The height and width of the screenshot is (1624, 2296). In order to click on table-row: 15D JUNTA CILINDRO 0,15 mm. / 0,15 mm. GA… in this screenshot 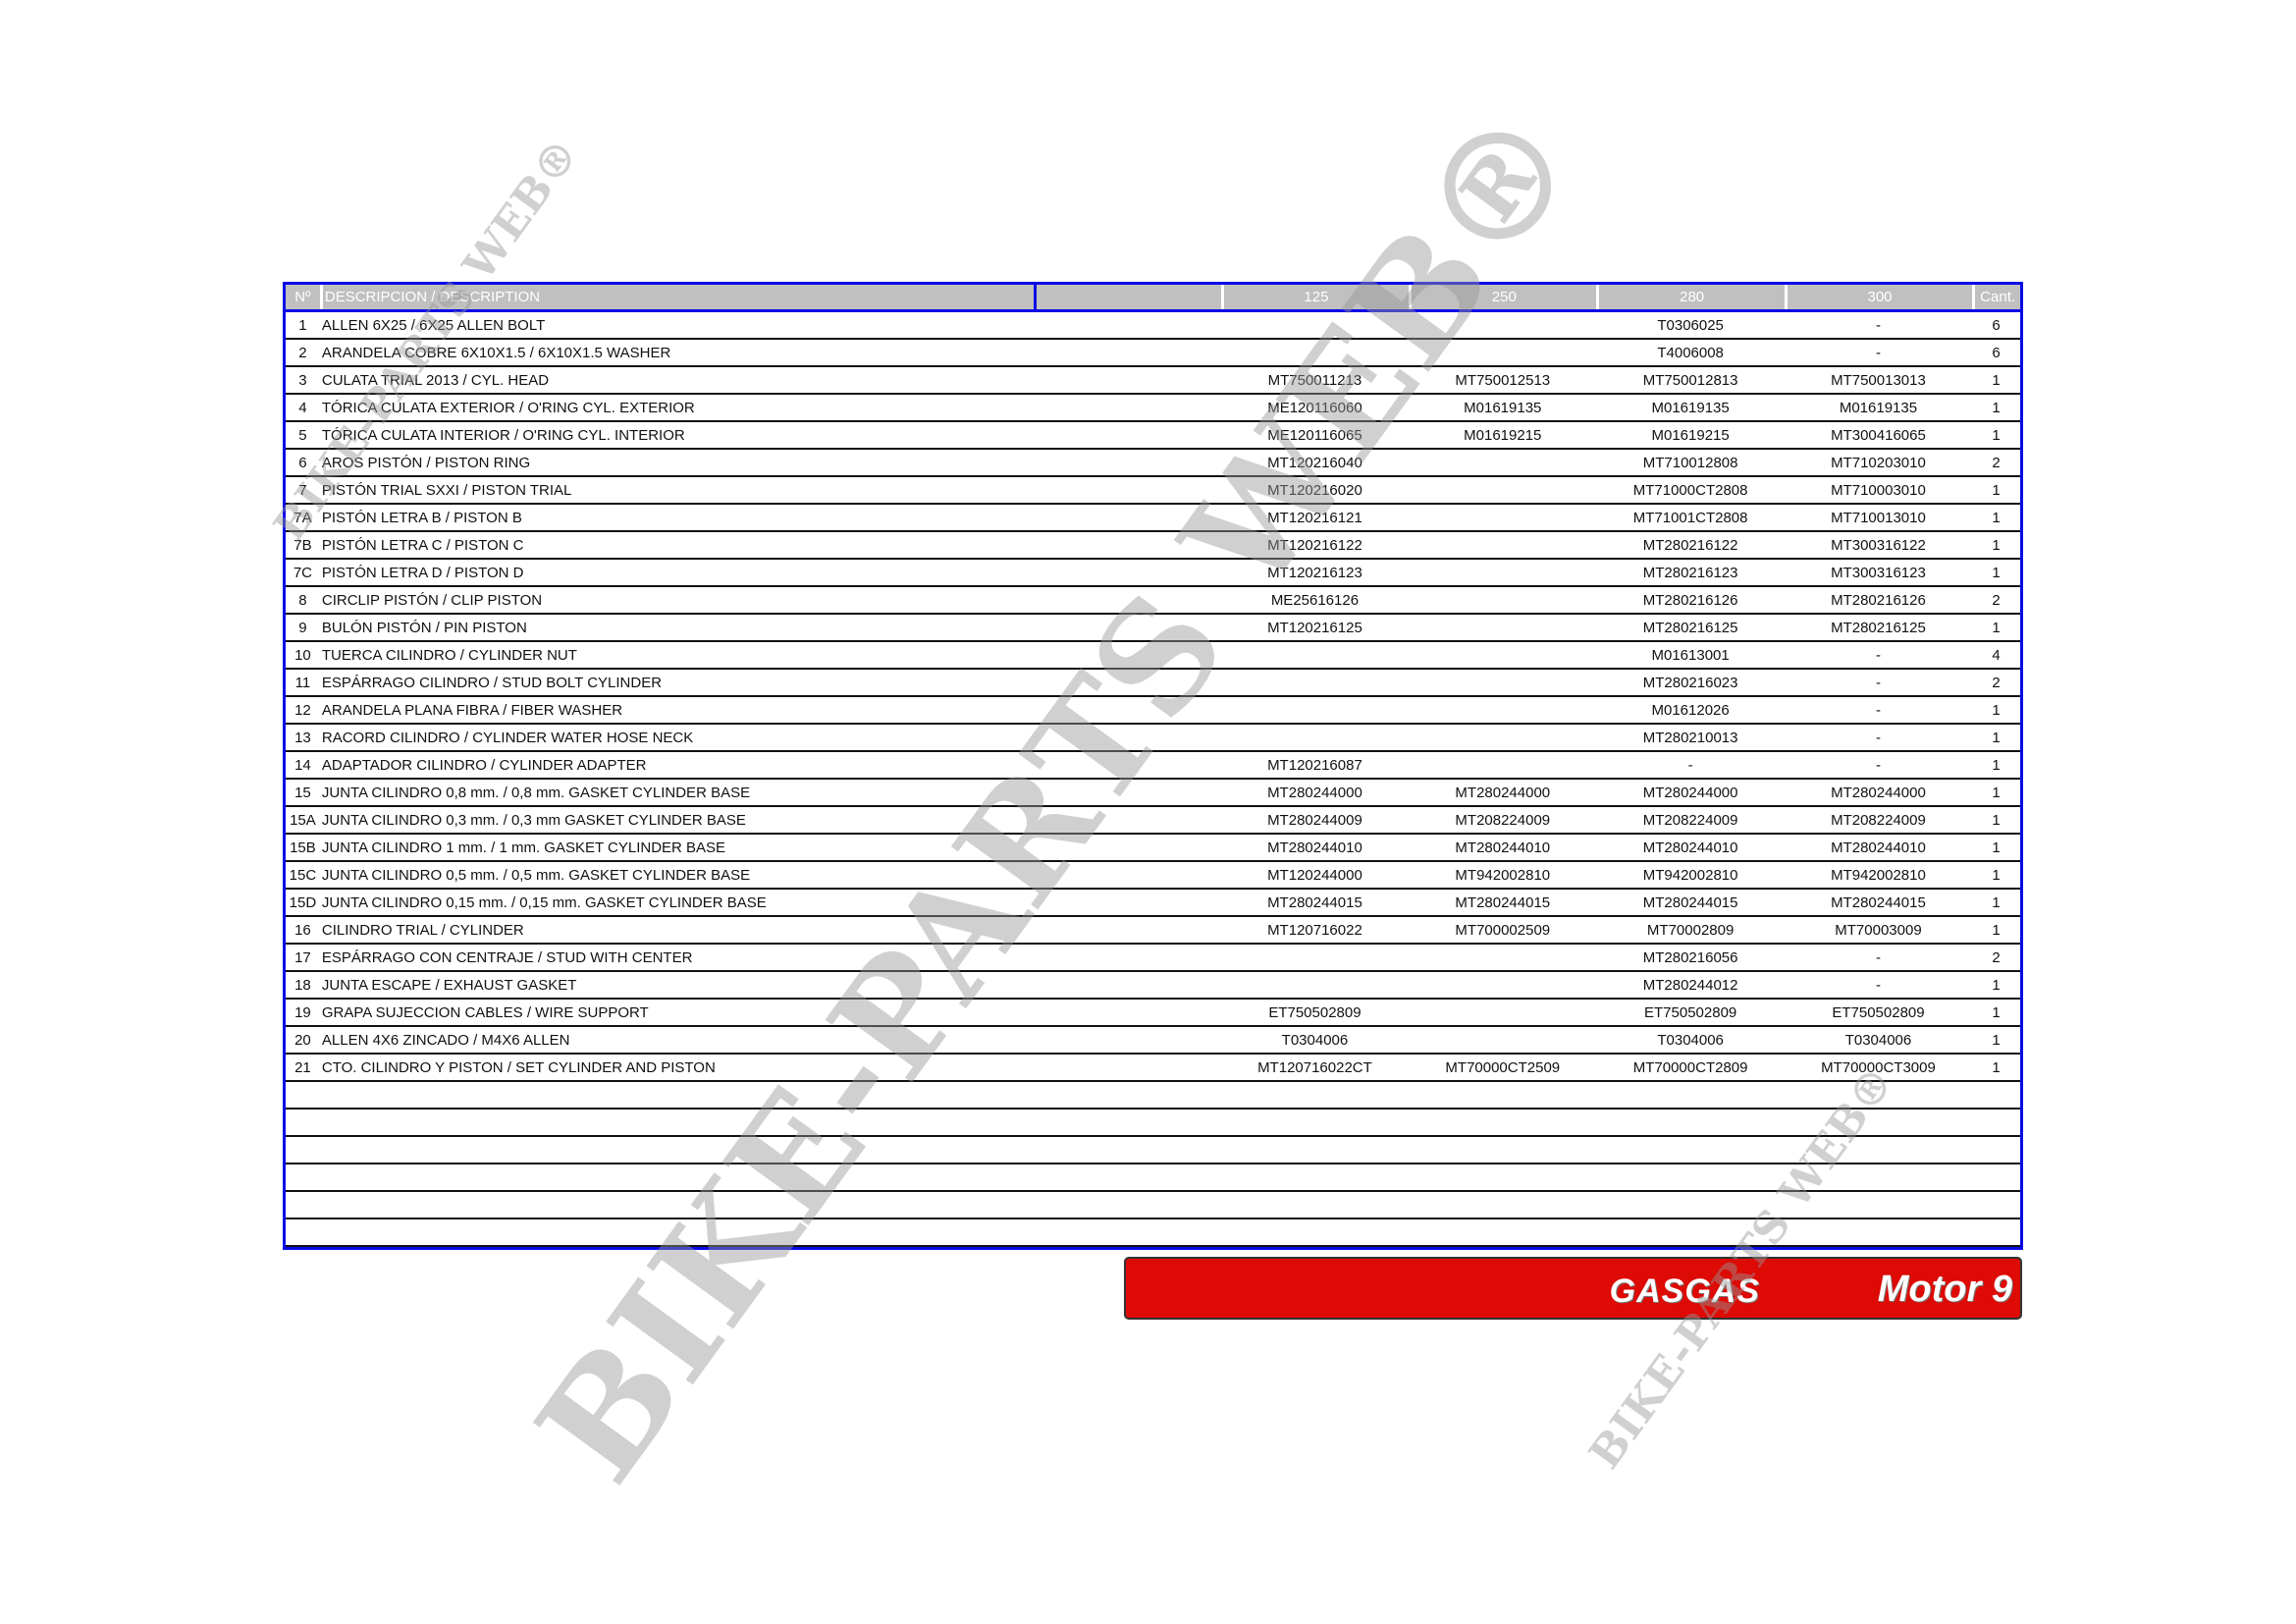, I will do `click(1153, 903)`.